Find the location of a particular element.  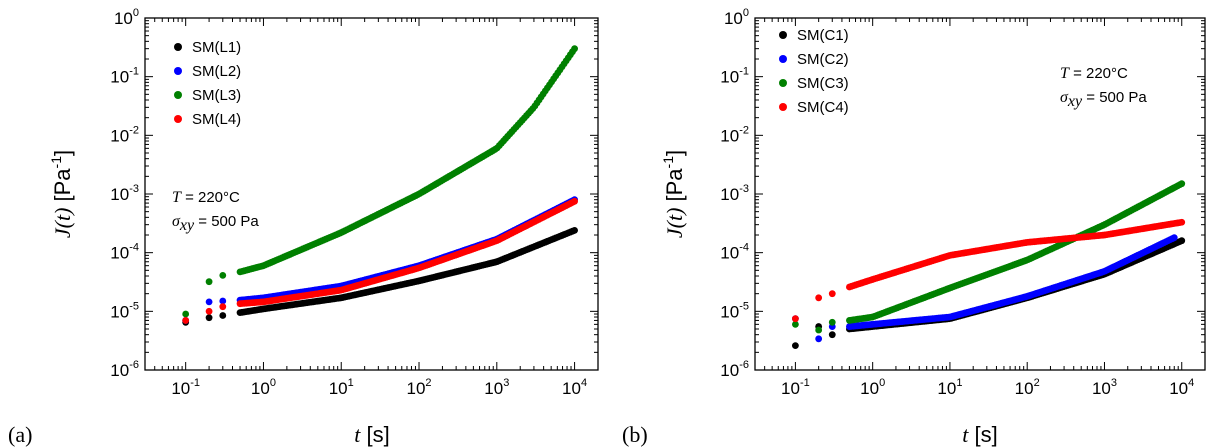

series-SM(C4) is located at coordinates (989, 270).